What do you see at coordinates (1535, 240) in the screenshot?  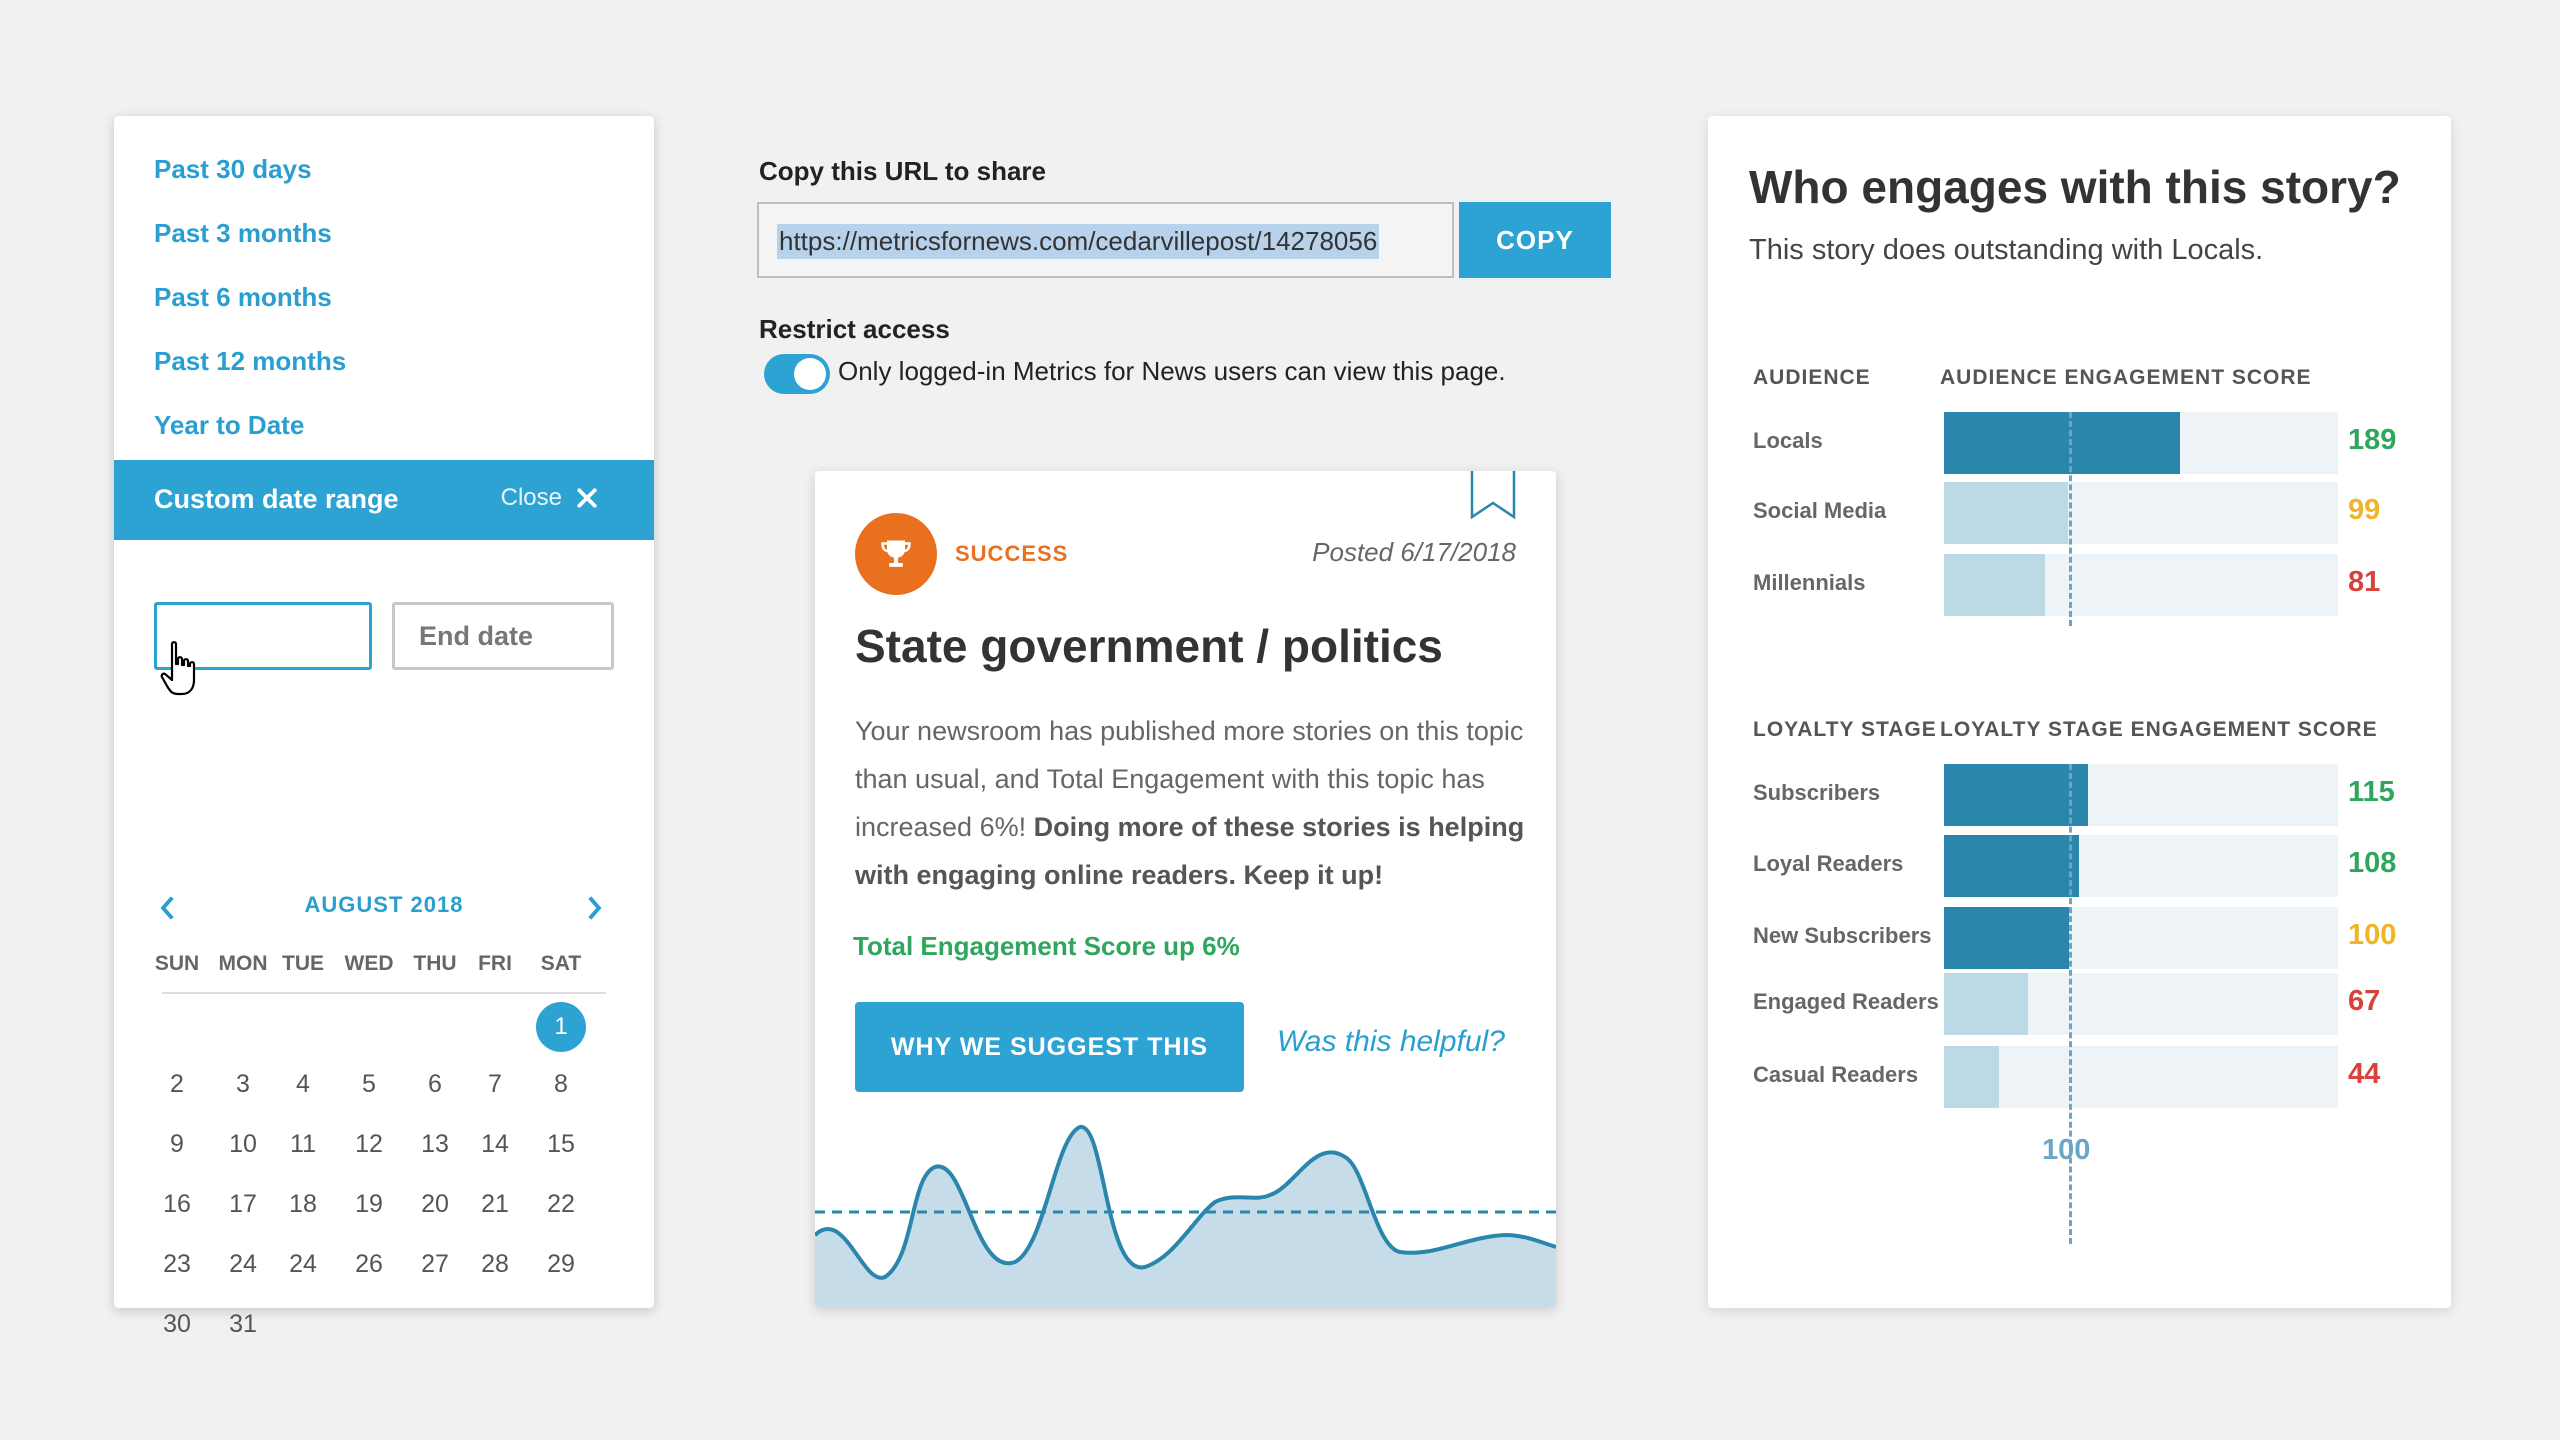 I see `copy-button: COPY` at bounding box center [1535, 240].